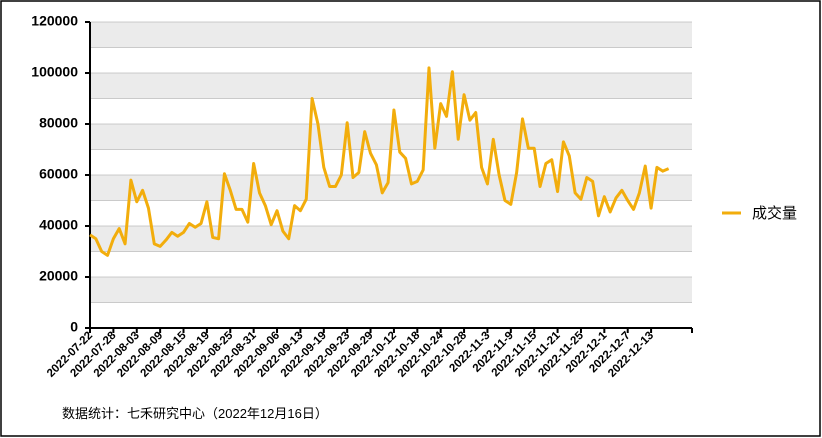 The image size is (822, 438). I want to click on y-tick-label: 20000, so click(58, 276).